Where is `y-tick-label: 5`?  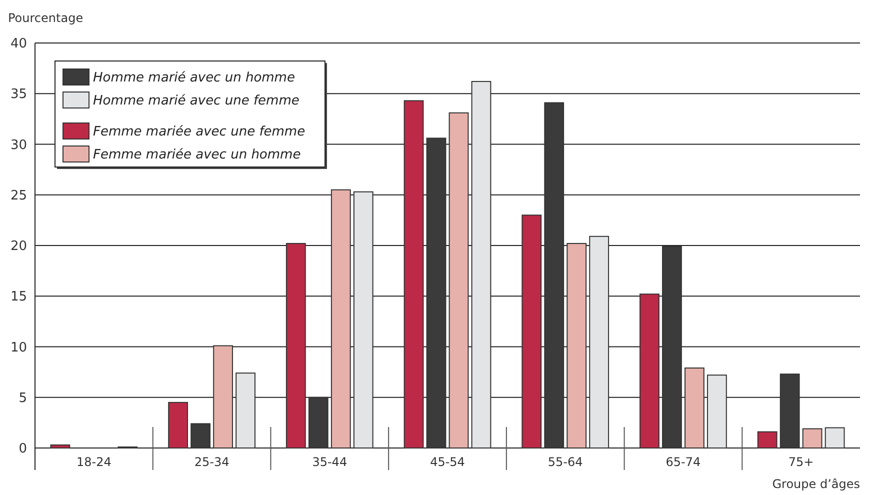 y-tick-label: 5 is located at coordinates (22, 398).